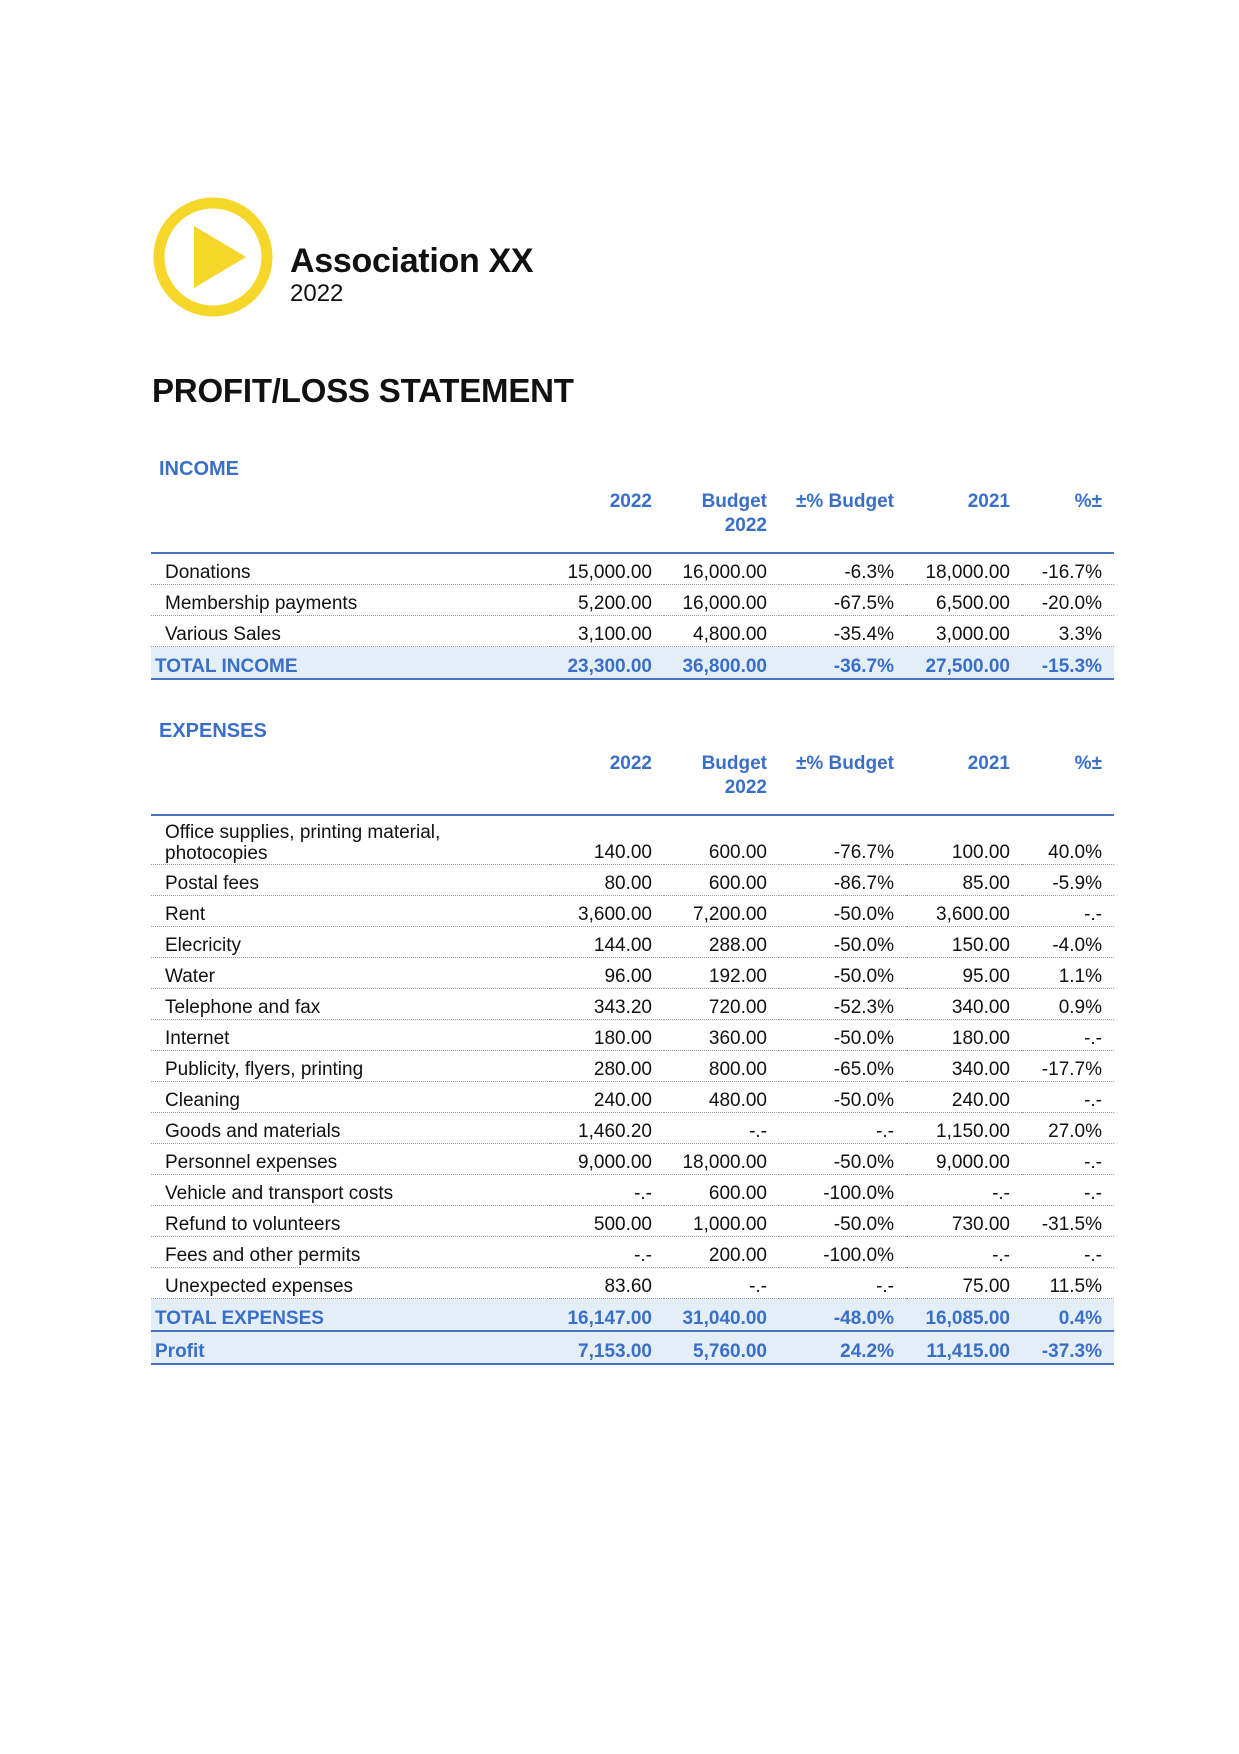 The image size is (1239, 1754). I want to click on total-expenses-2022: 16,147.00, so click(607, 1315).